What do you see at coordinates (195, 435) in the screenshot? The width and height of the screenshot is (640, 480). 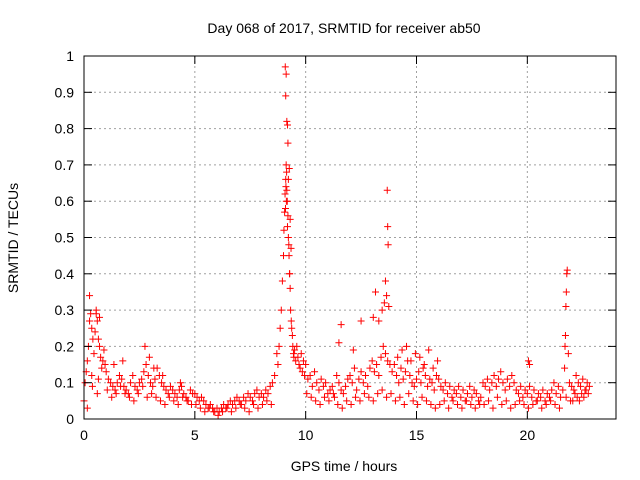 I see `x-tick-label: 5` at bounding box center [195, 435].